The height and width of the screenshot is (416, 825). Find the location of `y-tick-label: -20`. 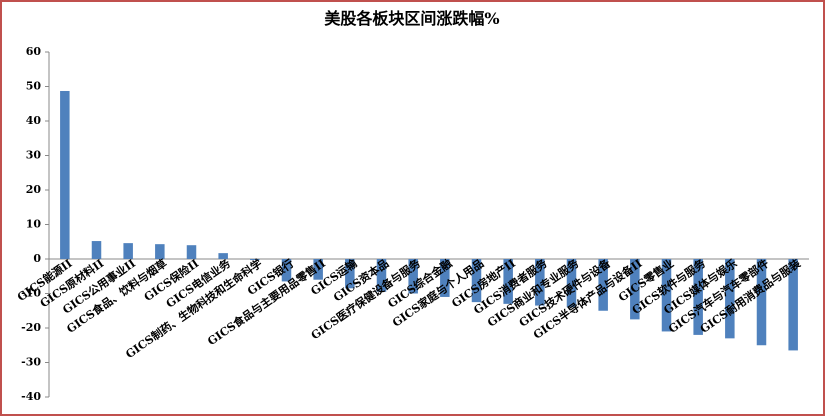

y-tick-label: -20 is located at coordinates (31, 327).